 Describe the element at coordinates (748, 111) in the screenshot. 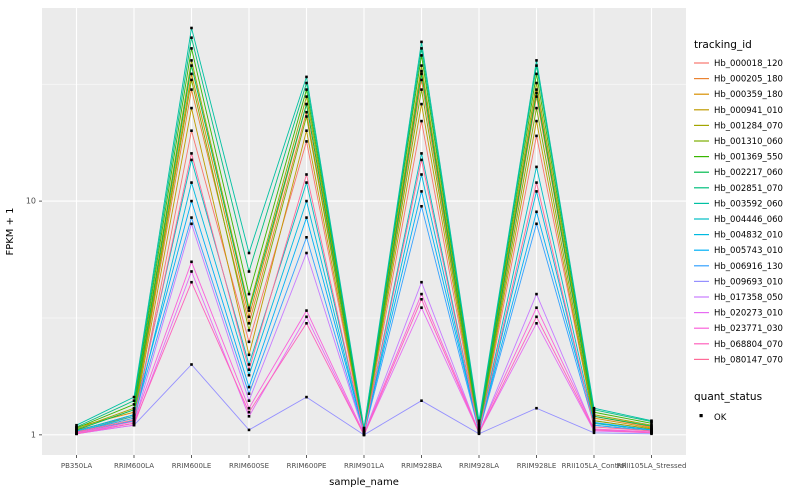

I see `legend-item-label: Hb_000941_010` at that location.